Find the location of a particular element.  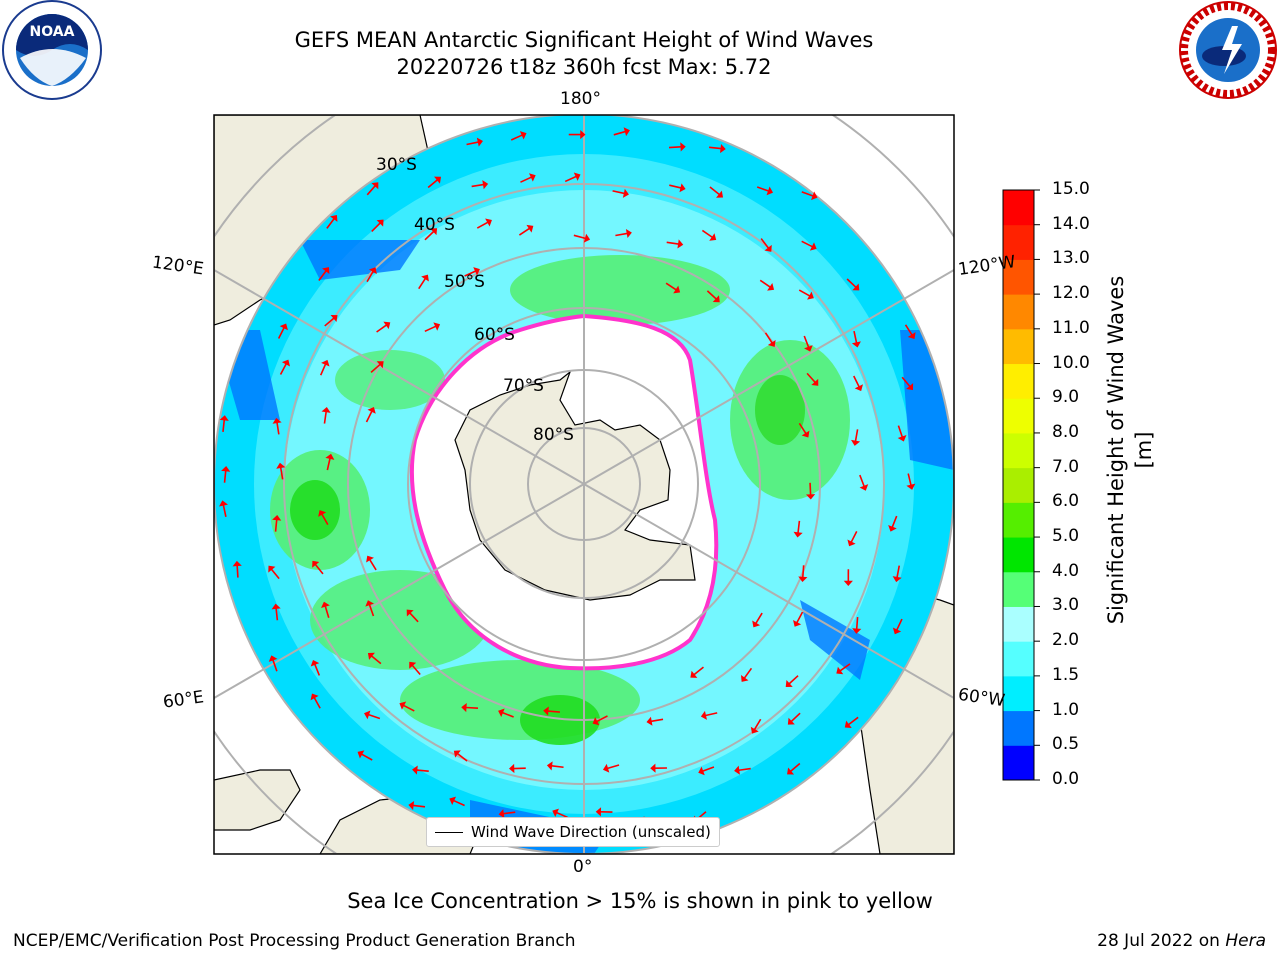

land-antarctica is located at coordinates (575, 485).